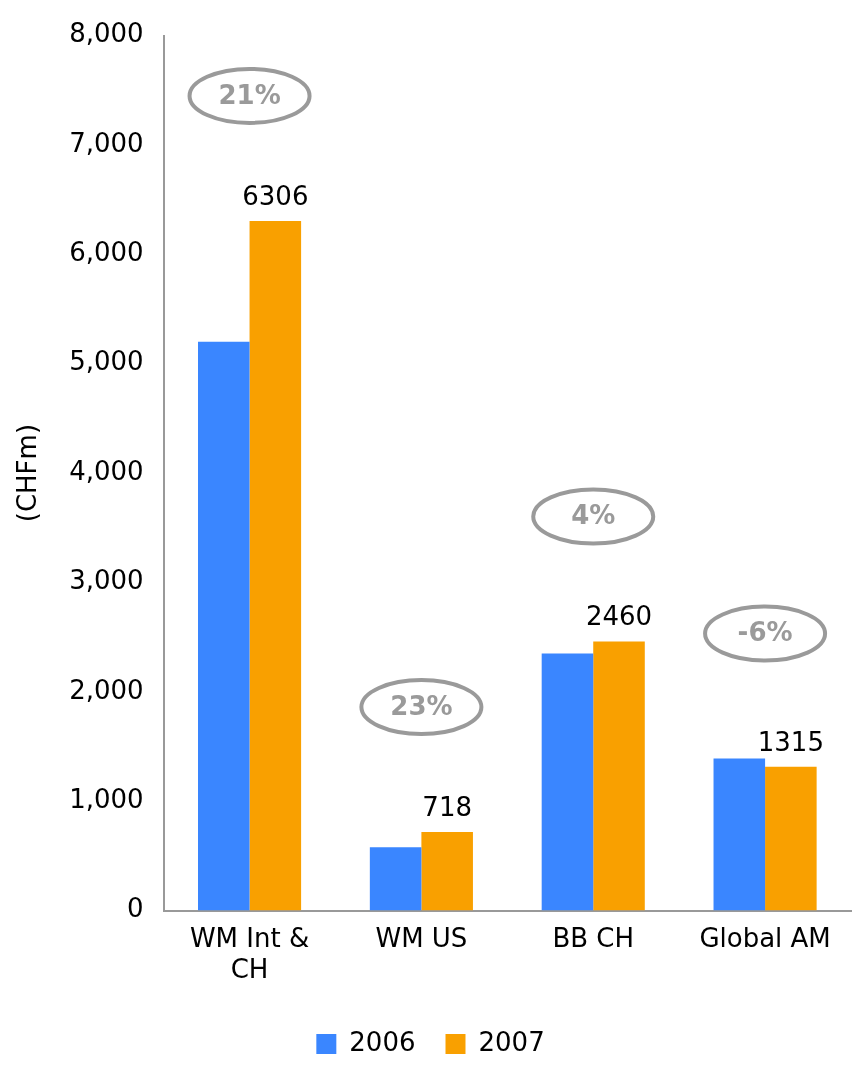  I want to click on annotation: 4%, so click(593, 515).